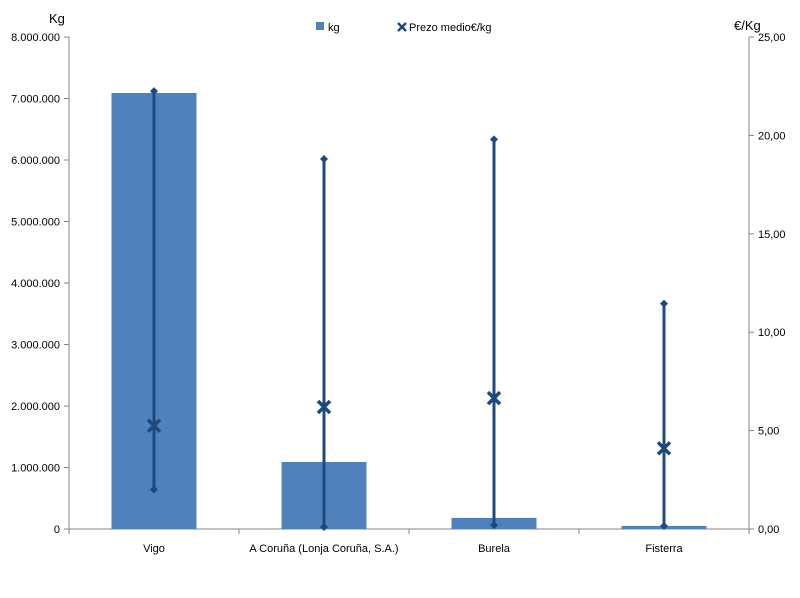 This screenshot has height=598, width=800. Describe the element at coordinates (494, 549) in the screenshot. I see `x-axis-category-label: Burela` at that location.